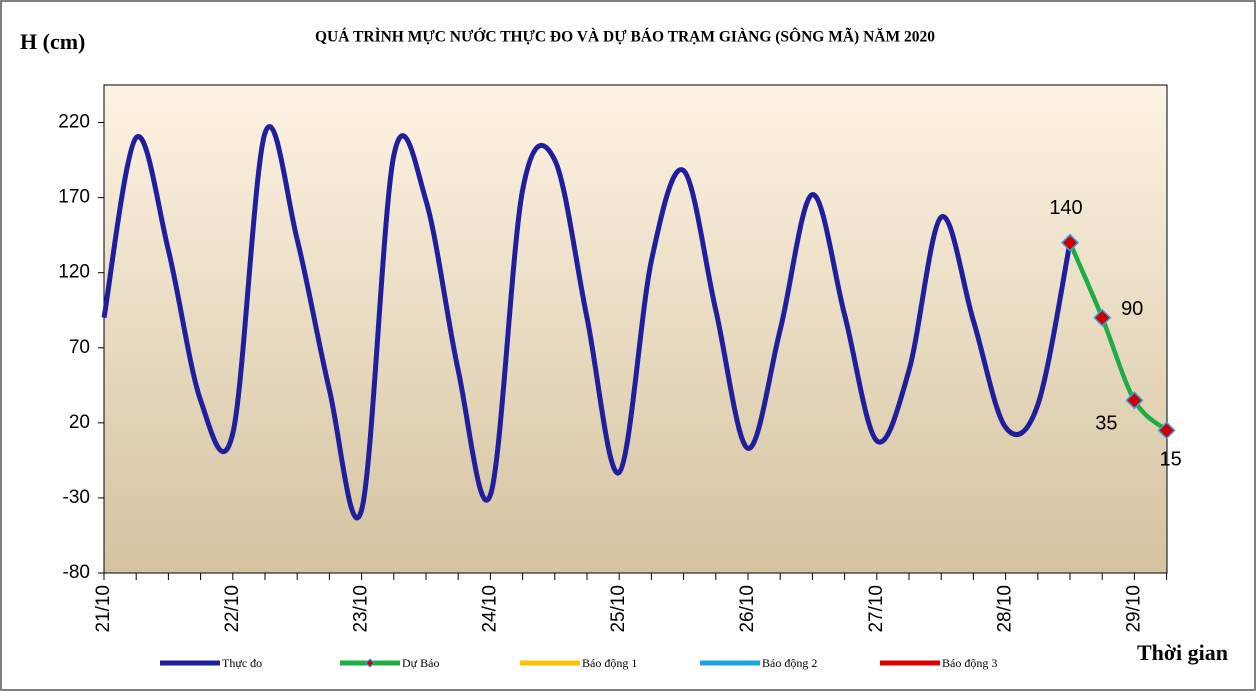 The height and width of the screenshot is (691, 1256). What do you see at coordinates (489, 609) in the screenshot?
I see `x-tick-label: 24/10` at bounding box center [489, 609].